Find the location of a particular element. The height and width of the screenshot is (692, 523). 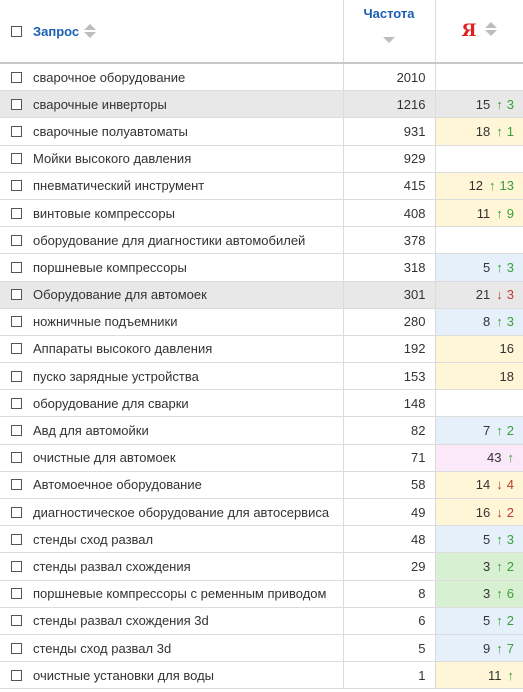

table-row: сварочные инверторы 1216 15 ↑ 3 is located at coordinates (261, 104).